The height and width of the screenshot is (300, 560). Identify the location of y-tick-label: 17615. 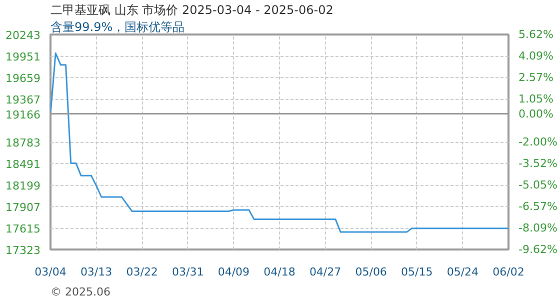
(23, 229).